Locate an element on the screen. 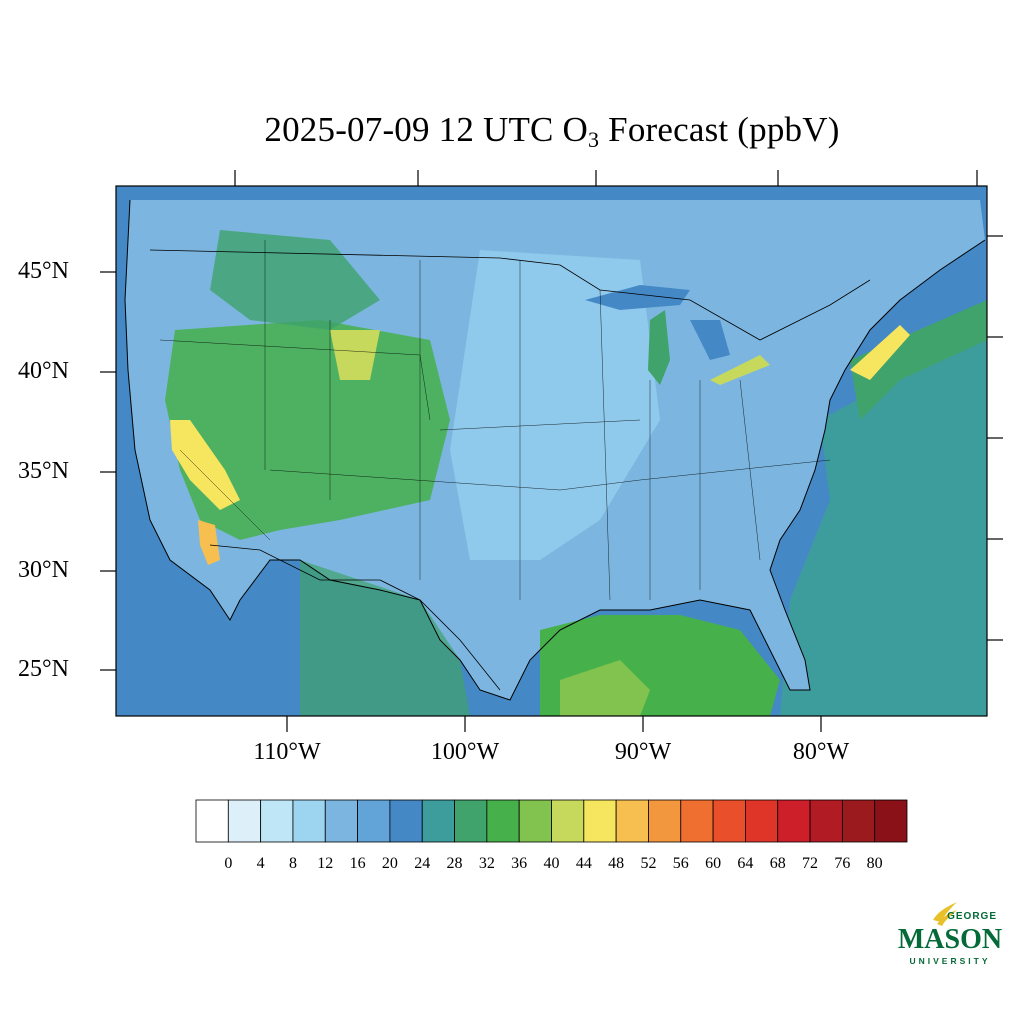  colorbar-tick-label: 56 is located at coordinates (680, 863).